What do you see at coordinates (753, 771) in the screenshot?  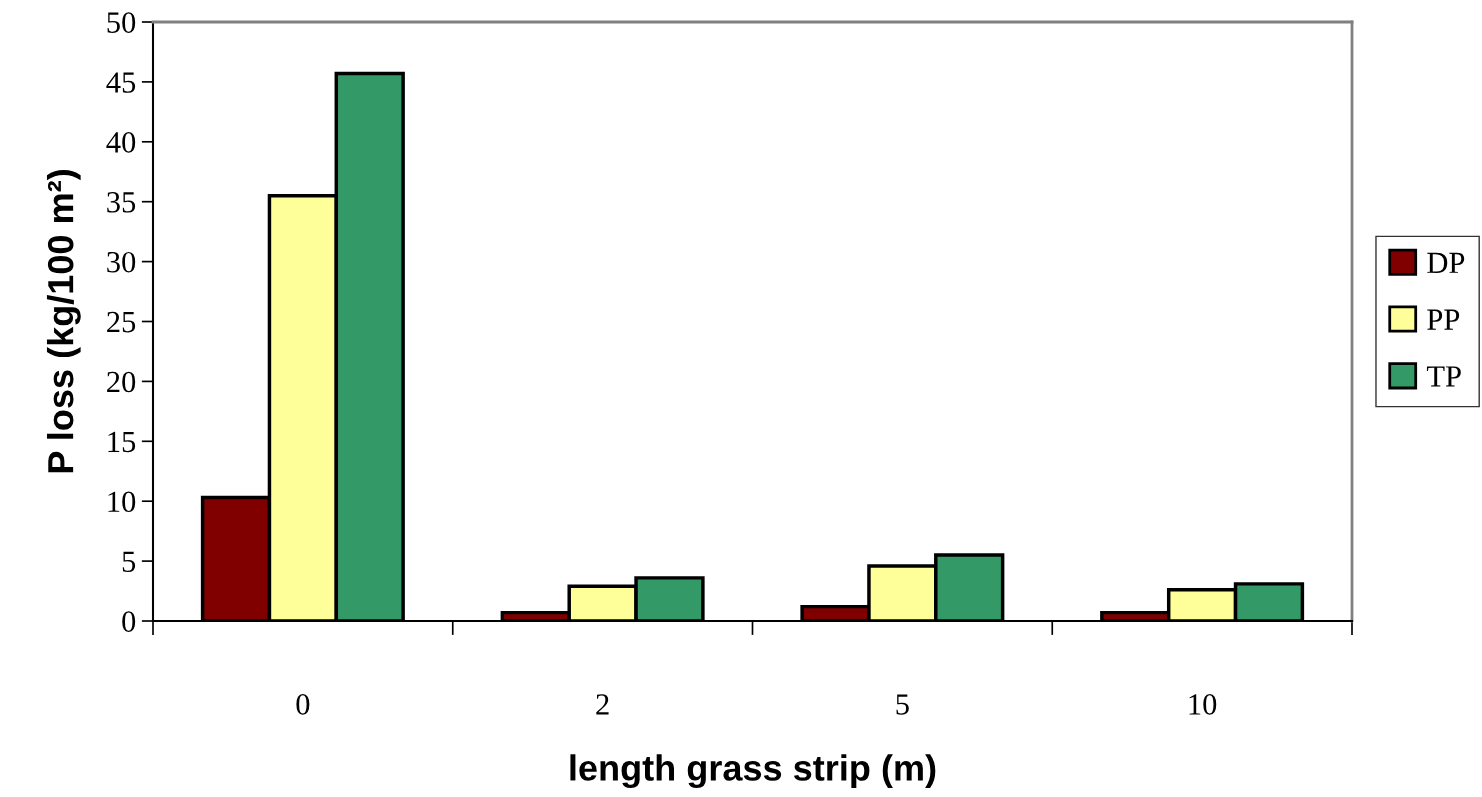 I see `x-axis-title: length grass strip (m)` at bounding box center [753, 771].